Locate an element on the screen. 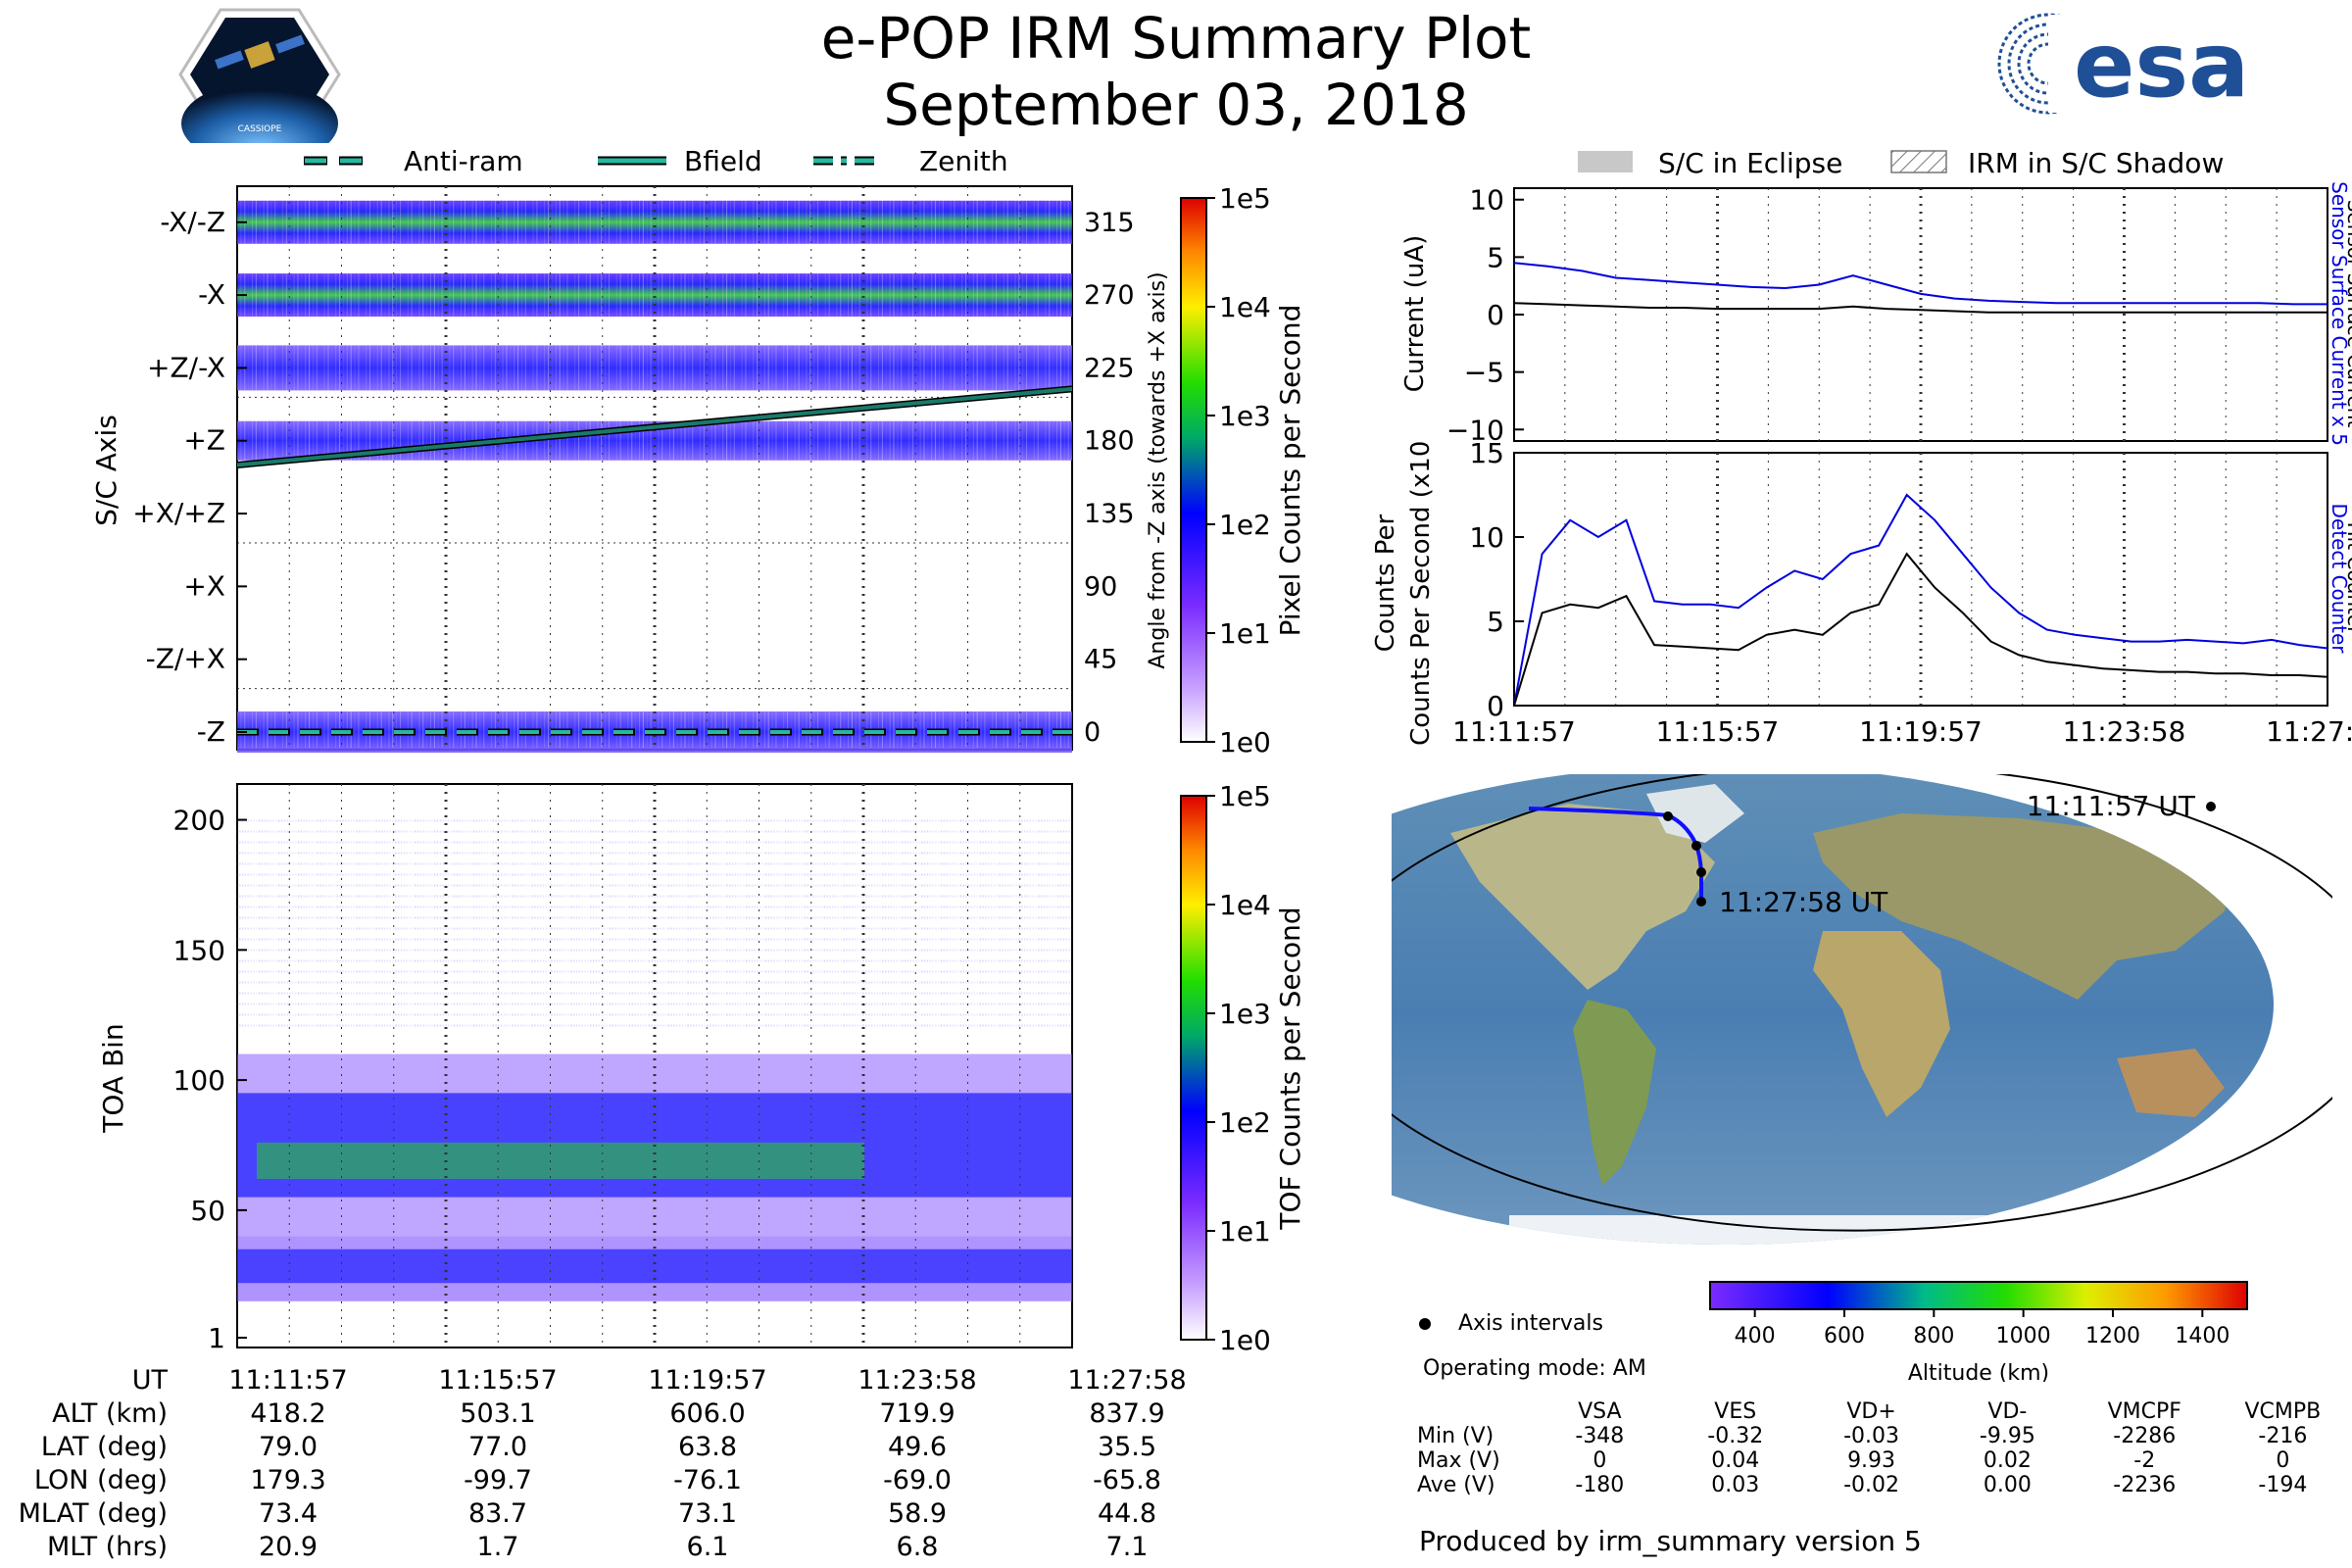 This screenshot has height=1568, width=2352. axis-right-tick: 90 is located at coordinates (1100, 586).